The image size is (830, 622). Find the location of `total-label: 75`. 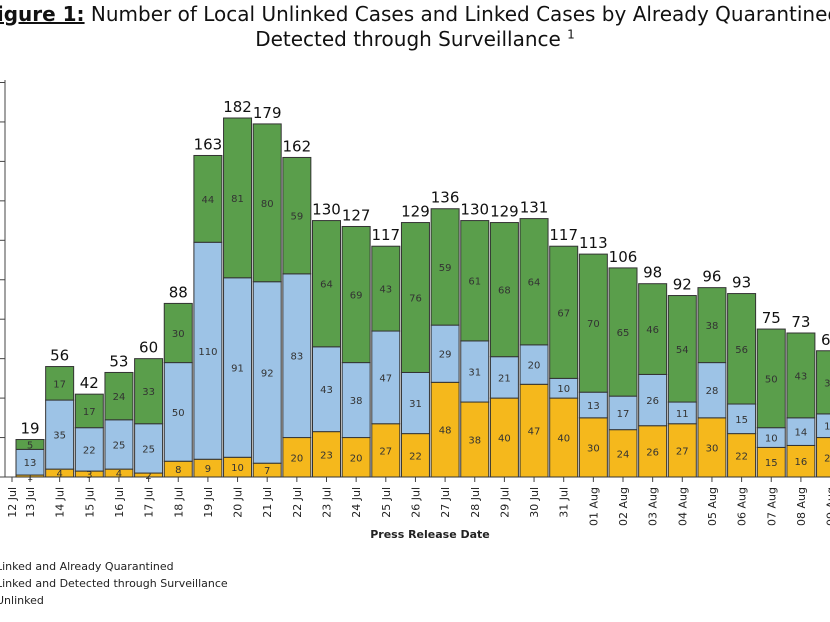

total-label: 75 is located at coordinates (771, 318).